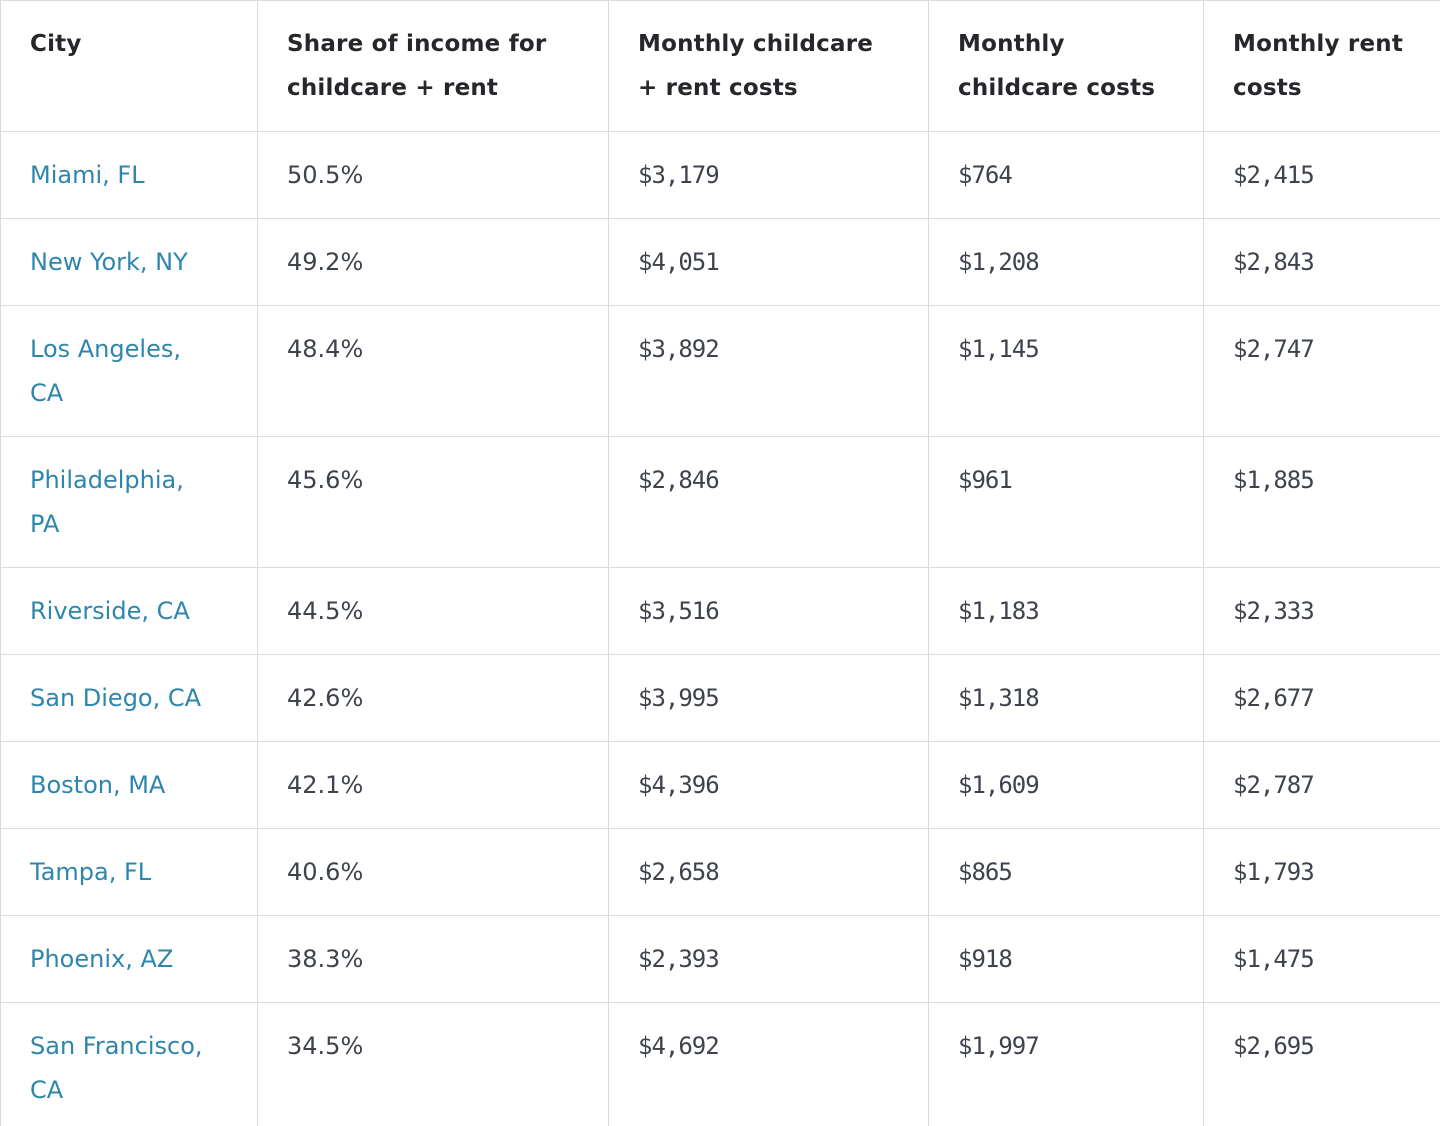 The image size is (1440, 1126). What do you see at coordinates (433, 371) in the screenshot?
I see `share-cell: 48.4%` at bounding box center [433, 371].